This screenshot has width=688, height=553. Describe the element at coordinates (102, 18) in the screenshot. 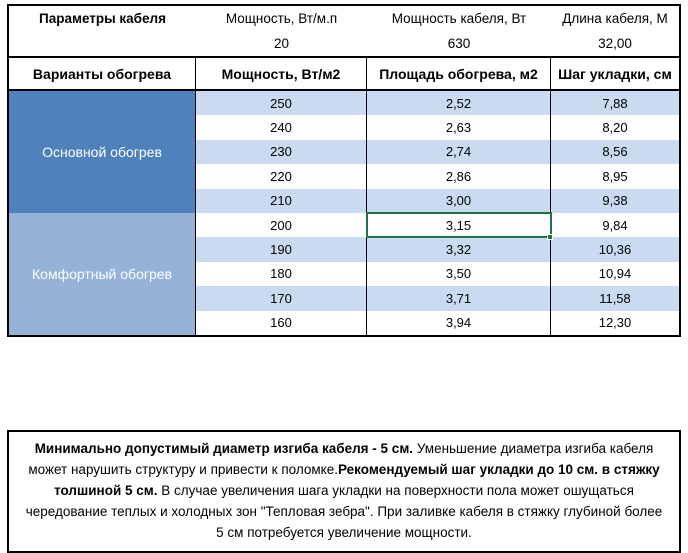

I see `cell-parameters-title: Параметры кабеля` at that location.